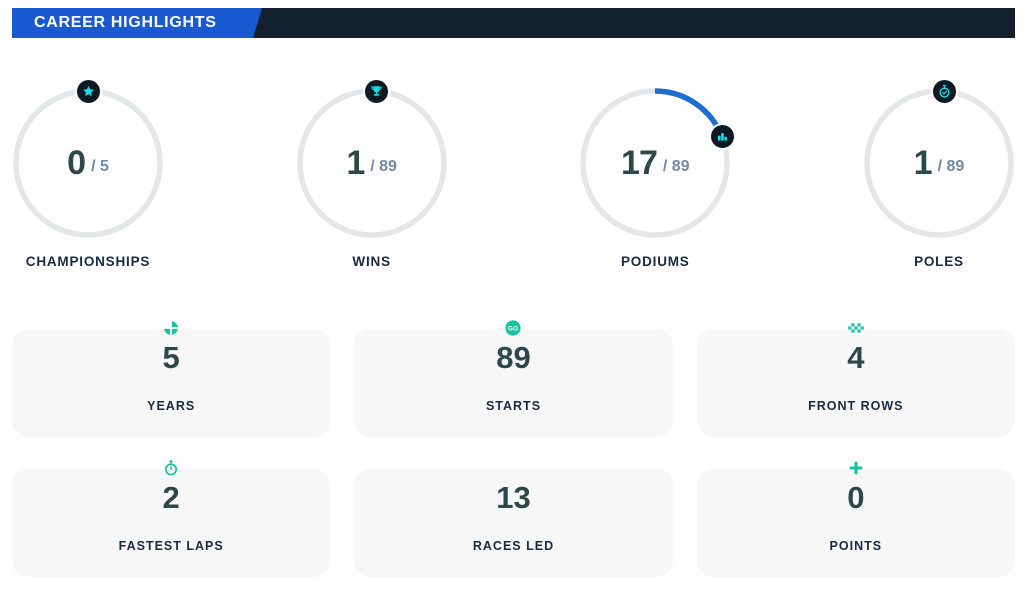 This screenshot has width=1027, height=599. I want to click on stat-card-value: 0, so click(856, 497).